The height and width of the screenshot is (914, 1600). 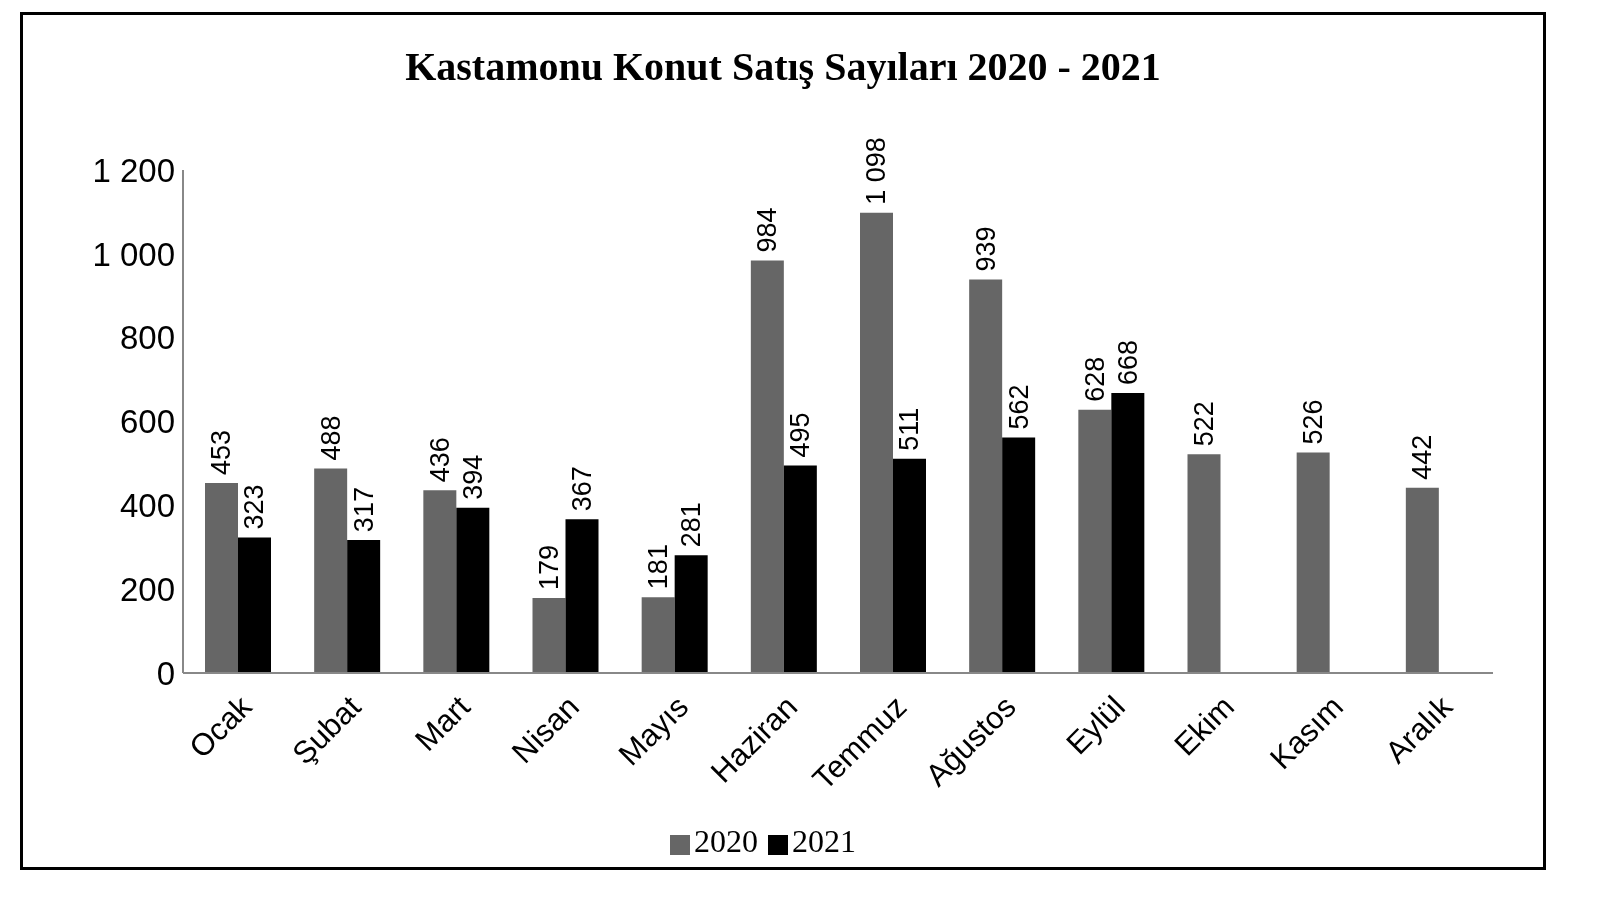 I want to click on data-label: 488, so click(x=330, y=438).